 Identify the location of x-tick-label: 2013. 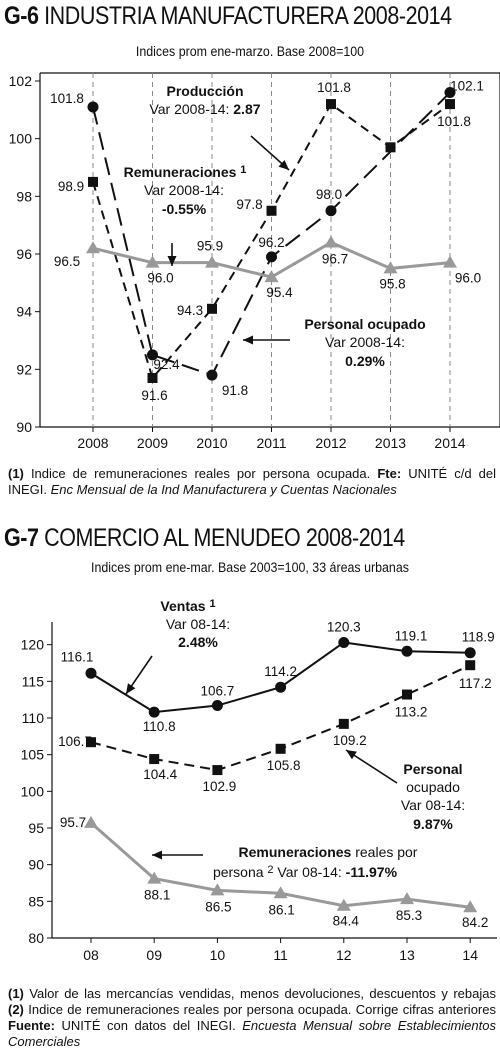
(390, 443).